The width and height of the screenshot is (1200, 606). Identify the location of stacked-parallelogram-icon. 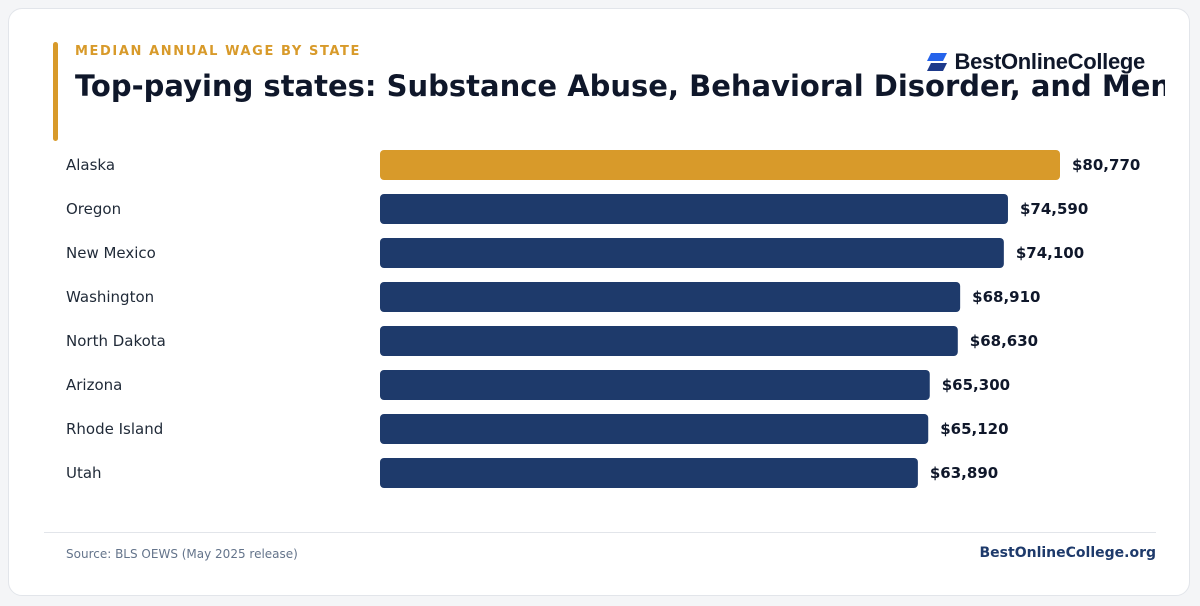
(936, 62).